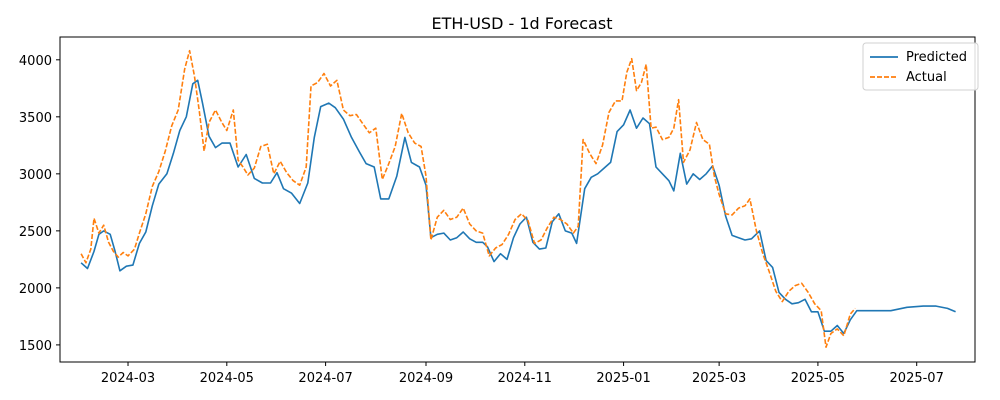 The width and height of the screenshot is (1000, 400). I want to click on x-tick-label: 2025-01, so click(623, 378).